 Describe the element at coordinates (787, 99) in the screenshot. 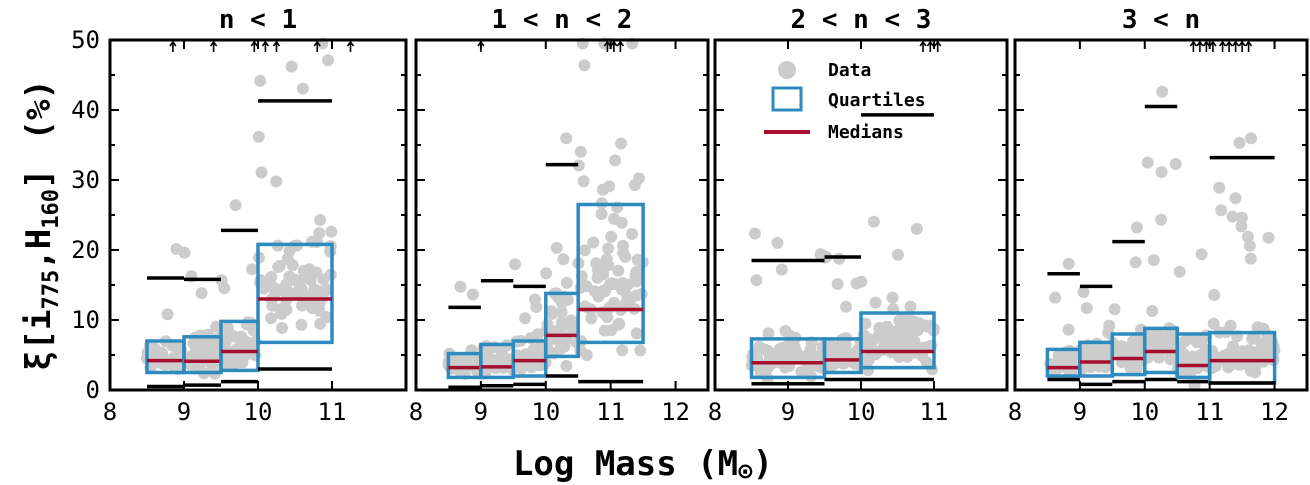

I see `legend-quartiles-marker` at that location.